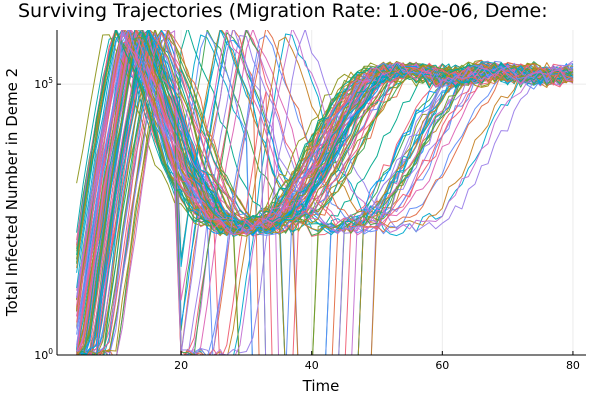 The height and width of the screenshot is (400, 600). Describe the element at coordinates (377, 361) in the screenshot. I see `x-ticks: 20 40 60 80` at that location.